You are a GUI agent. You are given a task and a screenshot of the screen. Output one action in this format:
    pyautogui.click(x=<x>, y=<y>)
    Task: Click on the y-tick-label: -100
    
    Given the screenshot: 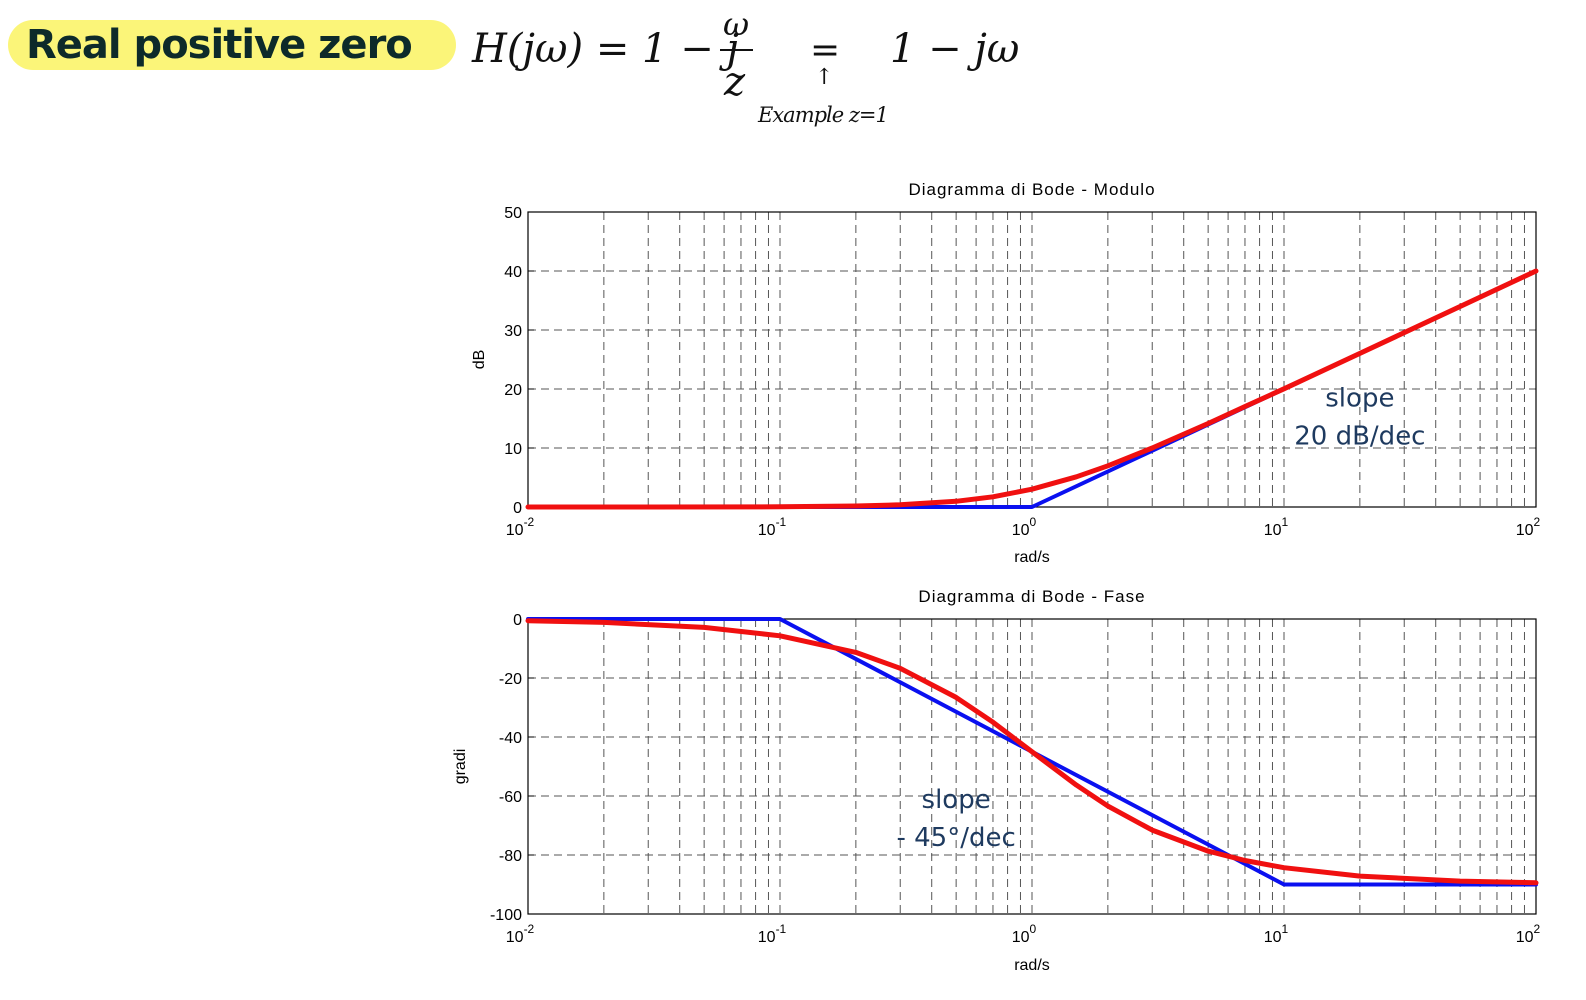 What is the action you would take?
    pyautogui.click(x=506, y=915)
    